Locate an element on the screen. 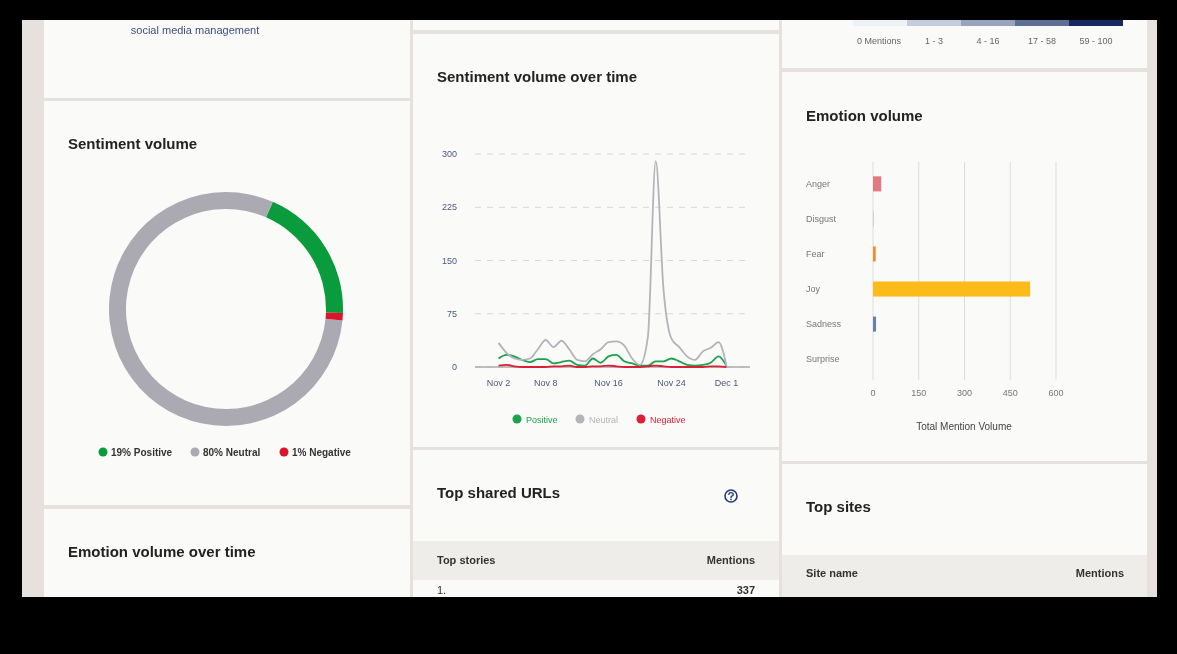  text: social media management is located at coordinates (195, 30).